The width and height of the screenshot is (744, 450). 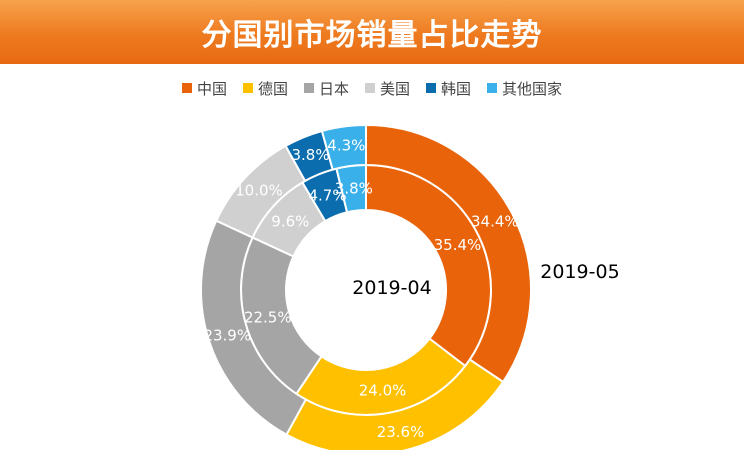 I want to click on legend-swatch-japan, so click(x=308, y=88).